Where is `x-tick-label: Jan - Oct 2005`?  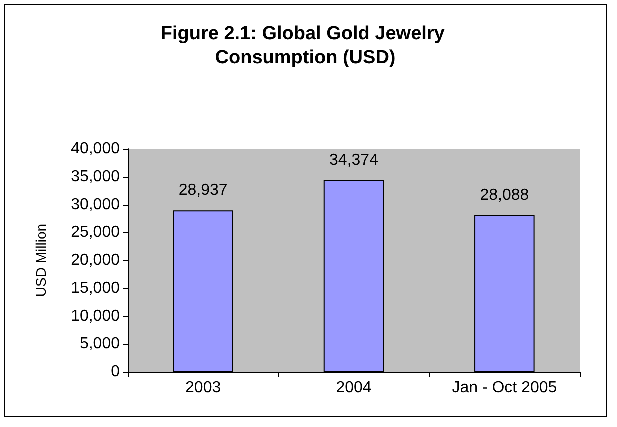 x-tick-label: Jan - Oct 2005 is located at coordinates (505, 388).